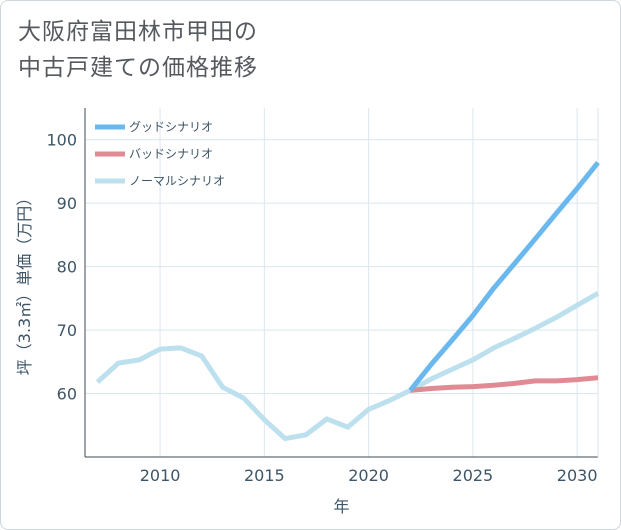 The image size is (621, 530). What do you see at coordinates (67, 267) in the screenshot?
I see `y-tick-label: 80` at bounding box center [67, 267].